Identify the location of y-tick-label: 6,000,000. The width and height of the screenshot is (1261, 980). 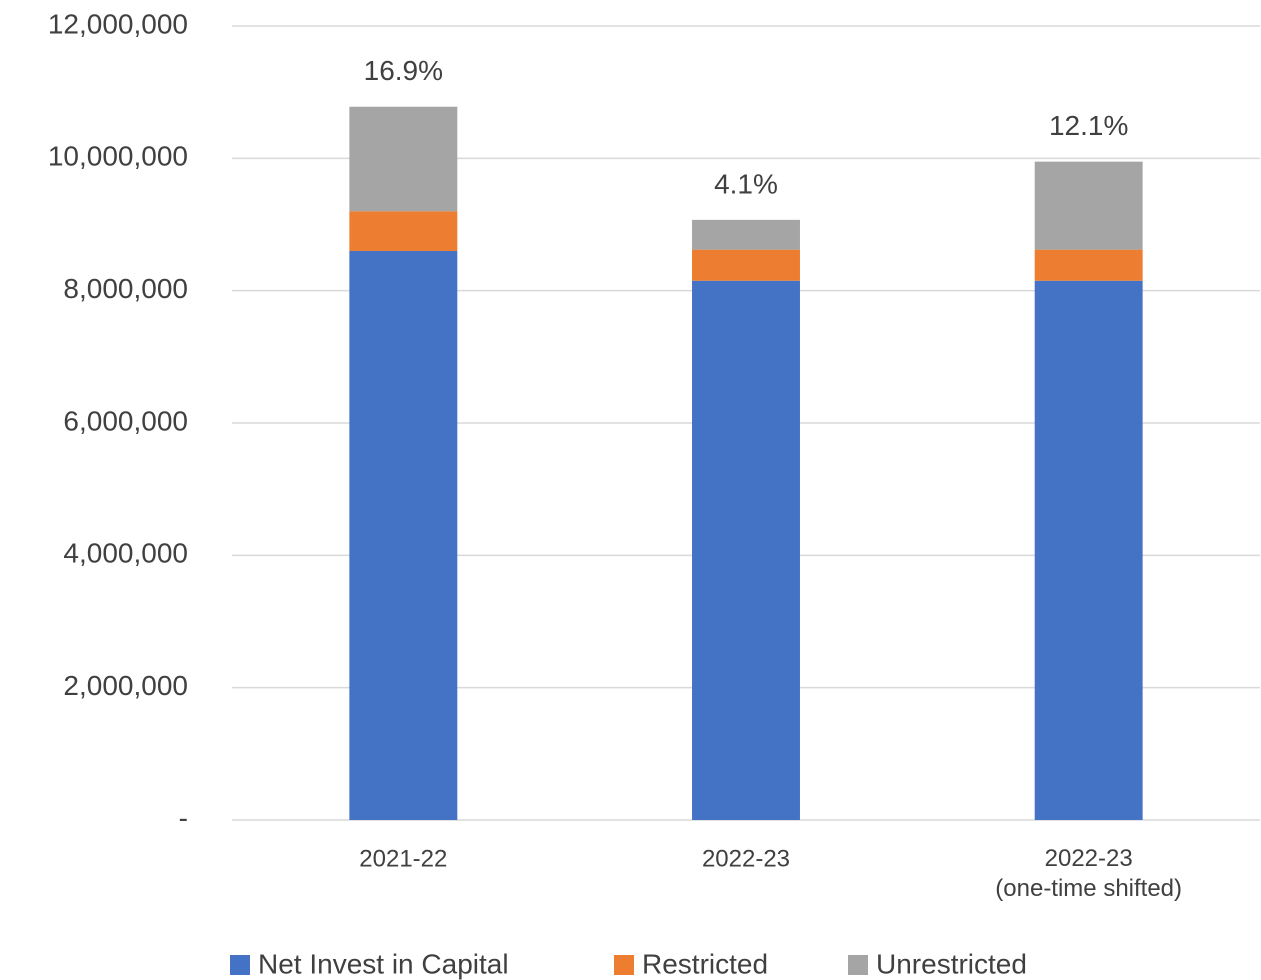
(125, 420).